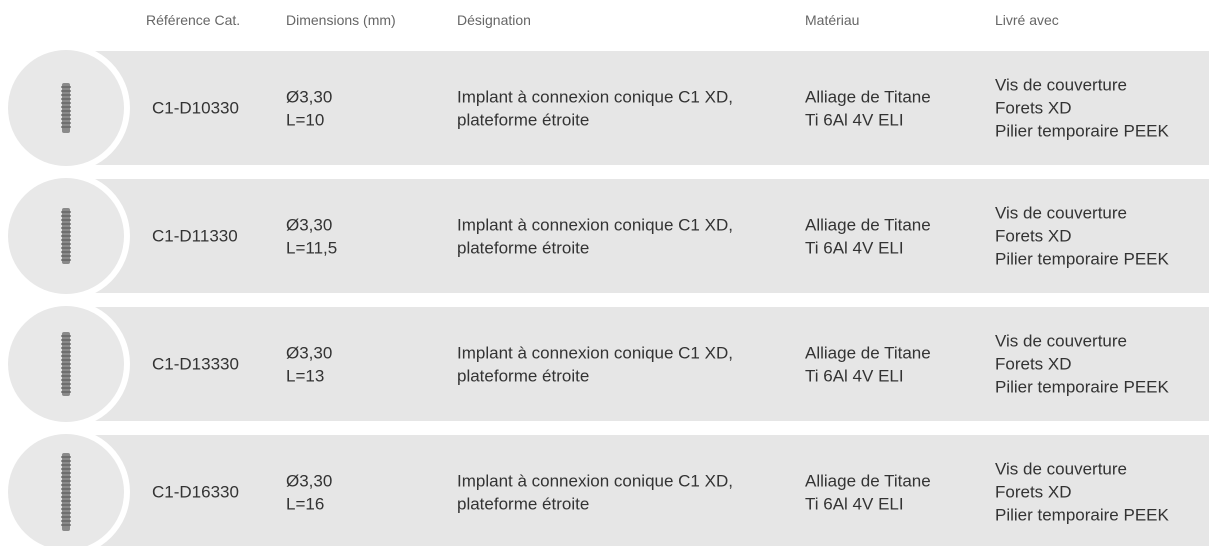 This screenshot has width=1209, height=546. What do you see at coordinates (494, 20) in the screenshot?
I see `column-header: Désignation` at bounding box center [494, 20].